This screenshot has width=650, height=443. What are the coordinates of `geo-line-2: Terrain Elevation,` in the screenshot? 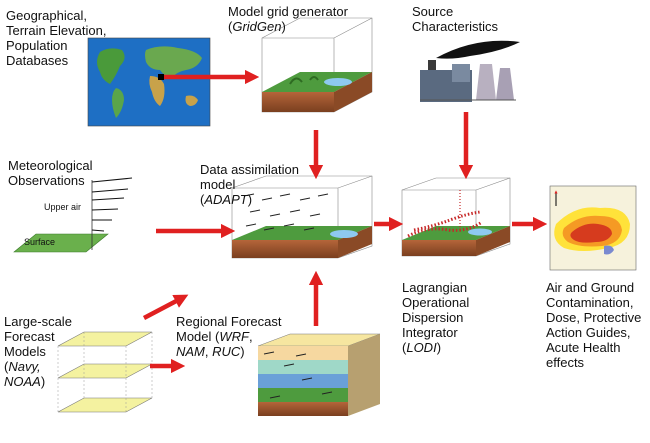 It's located at (56, 30).